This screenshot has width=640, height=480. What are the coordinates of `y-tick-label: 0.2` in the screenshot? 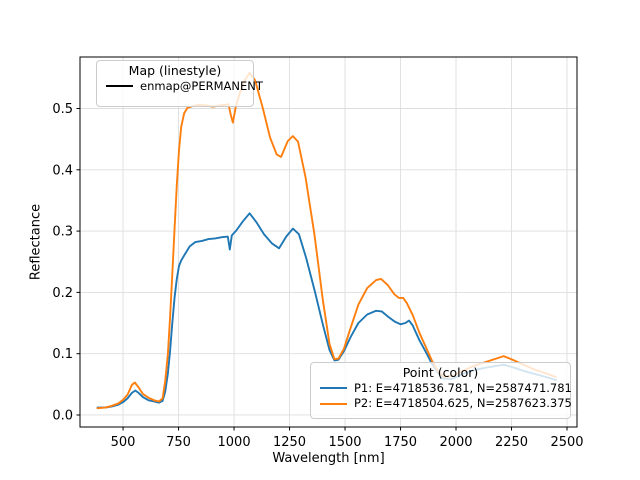 It's located at (62, 293).